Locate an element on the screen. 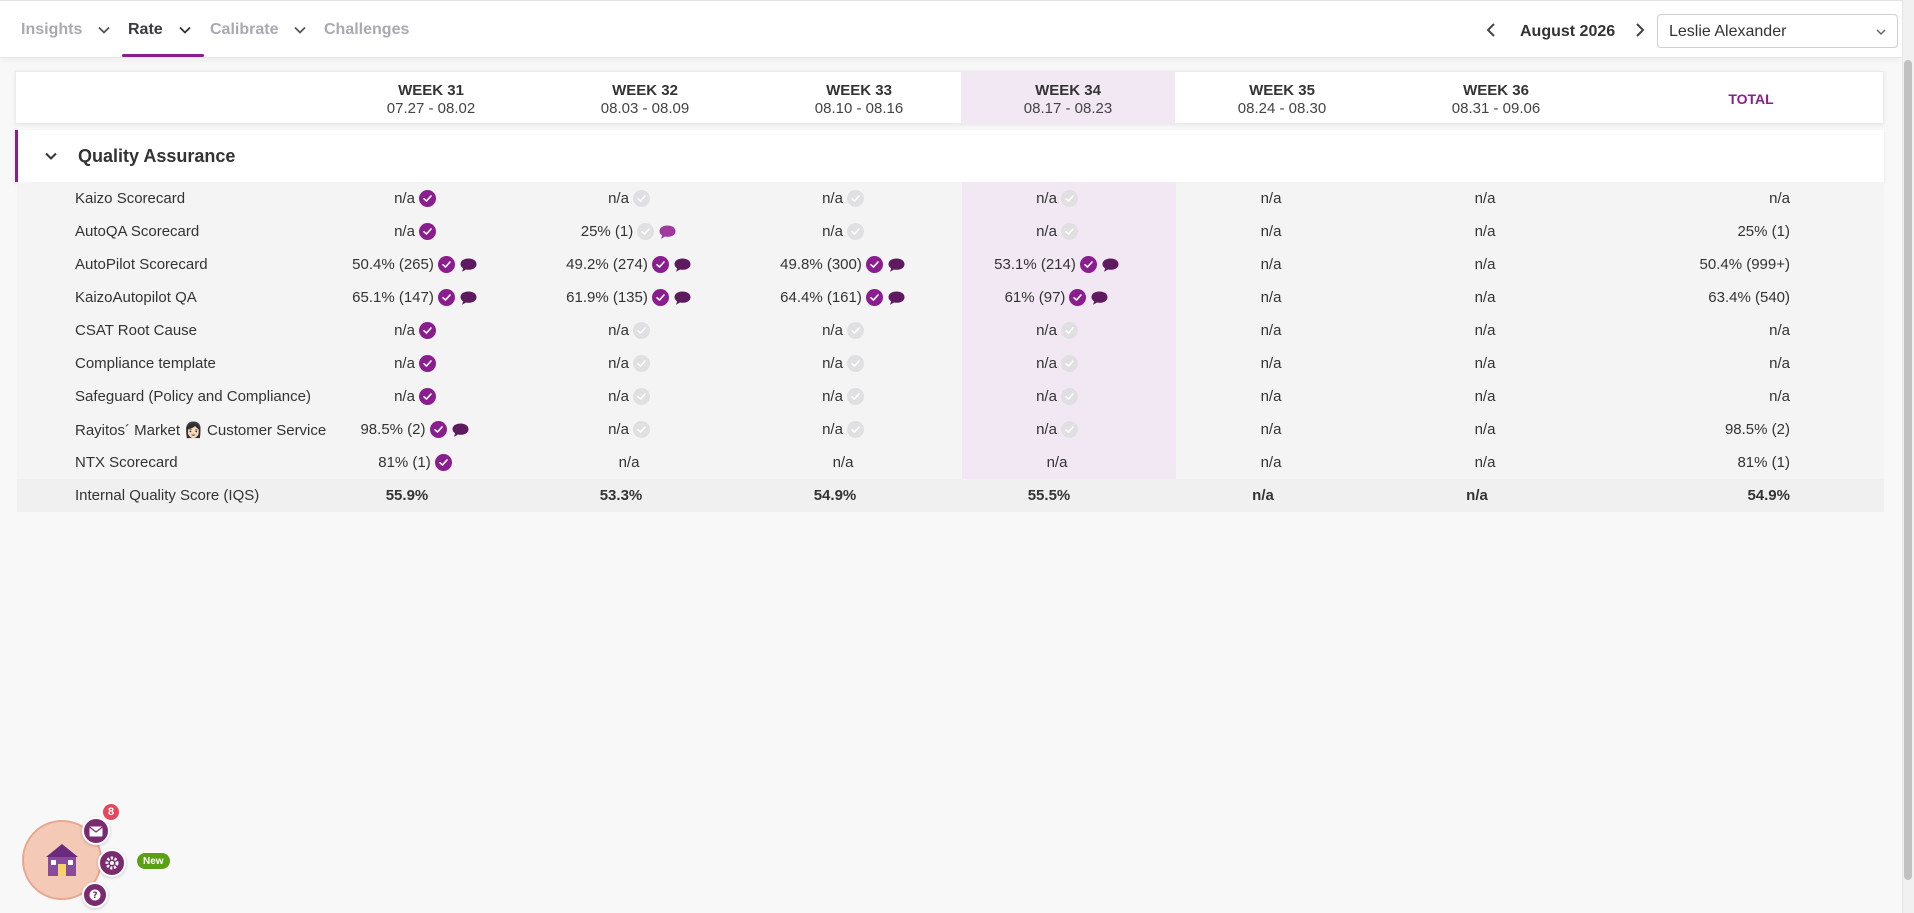  total-cell: 50.4% (999+) is located at coordinates (1744, 264).